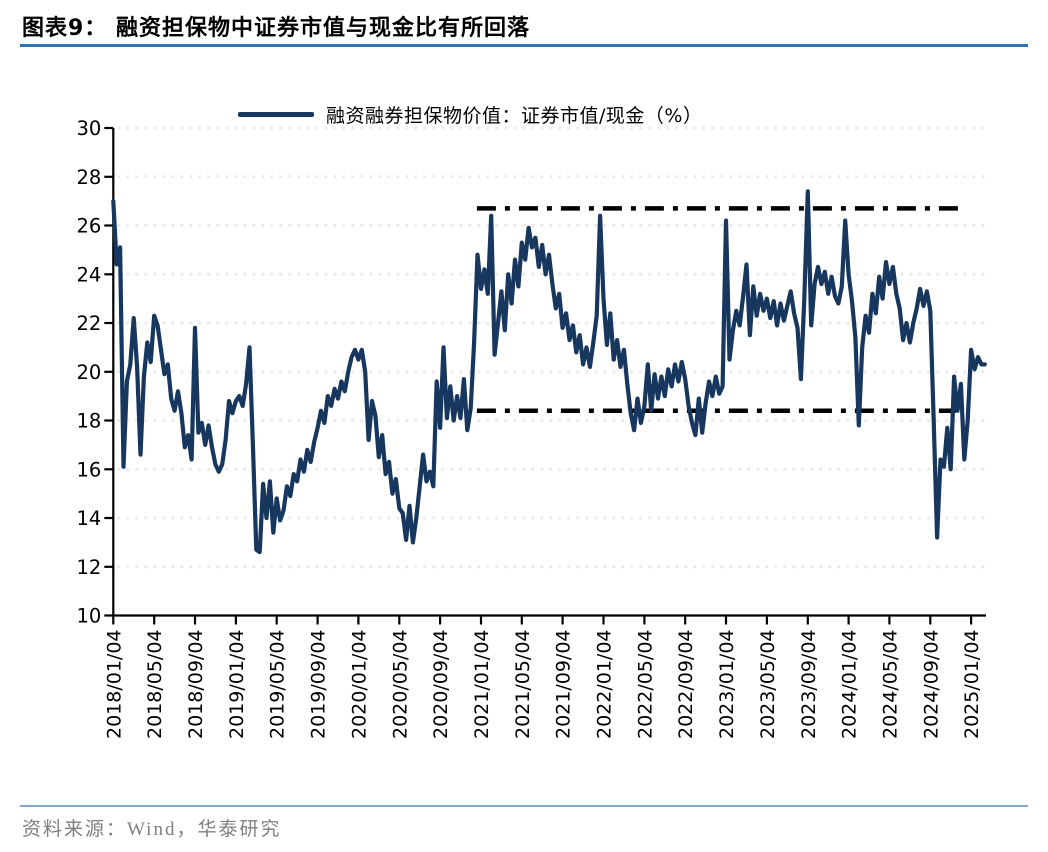 Image resolution: width=1048 pixels, height=852 pixels. Describe the element at coordinates (564, 685) in the screenshot. I see `x-tick-label: 2021/09/04` at that location.